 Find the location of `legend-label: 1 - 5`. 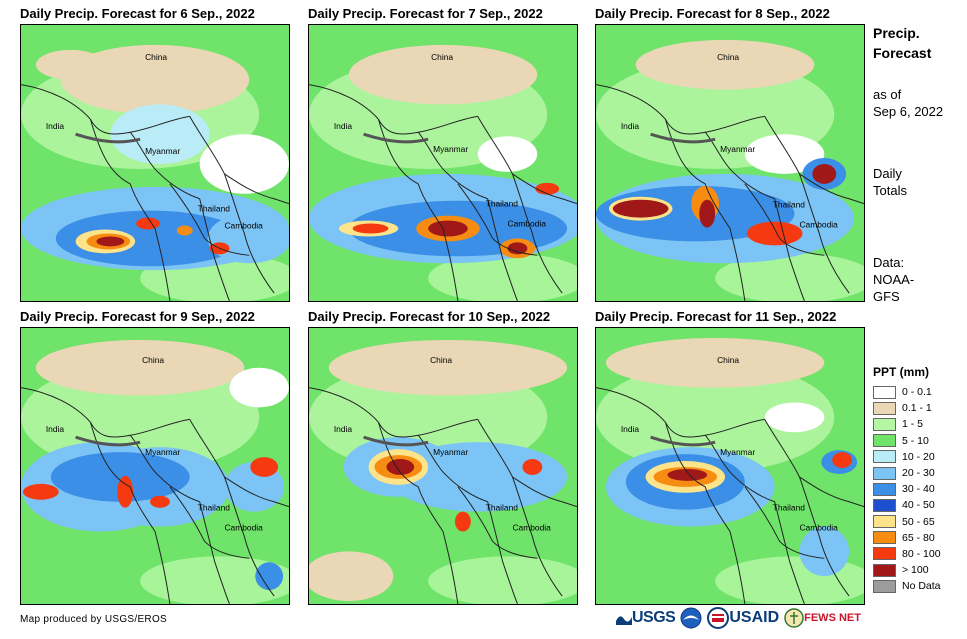

legend-label: 1 - 5 is located at coordinates (913, 424).